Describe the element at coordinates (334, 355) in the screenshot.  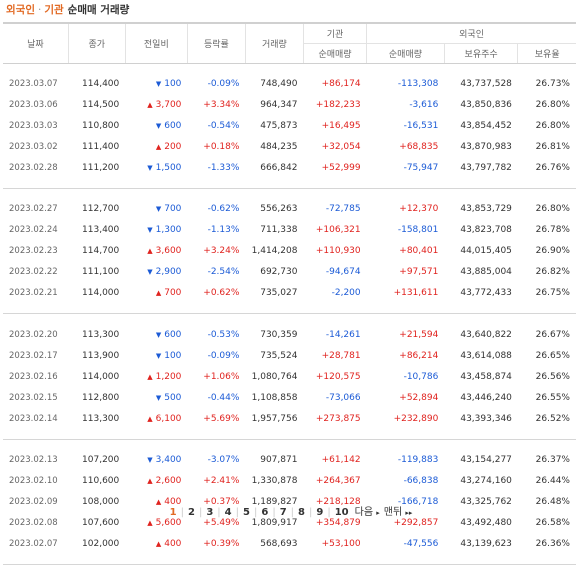
I see `cell-institution-net: +28,781` at that location.